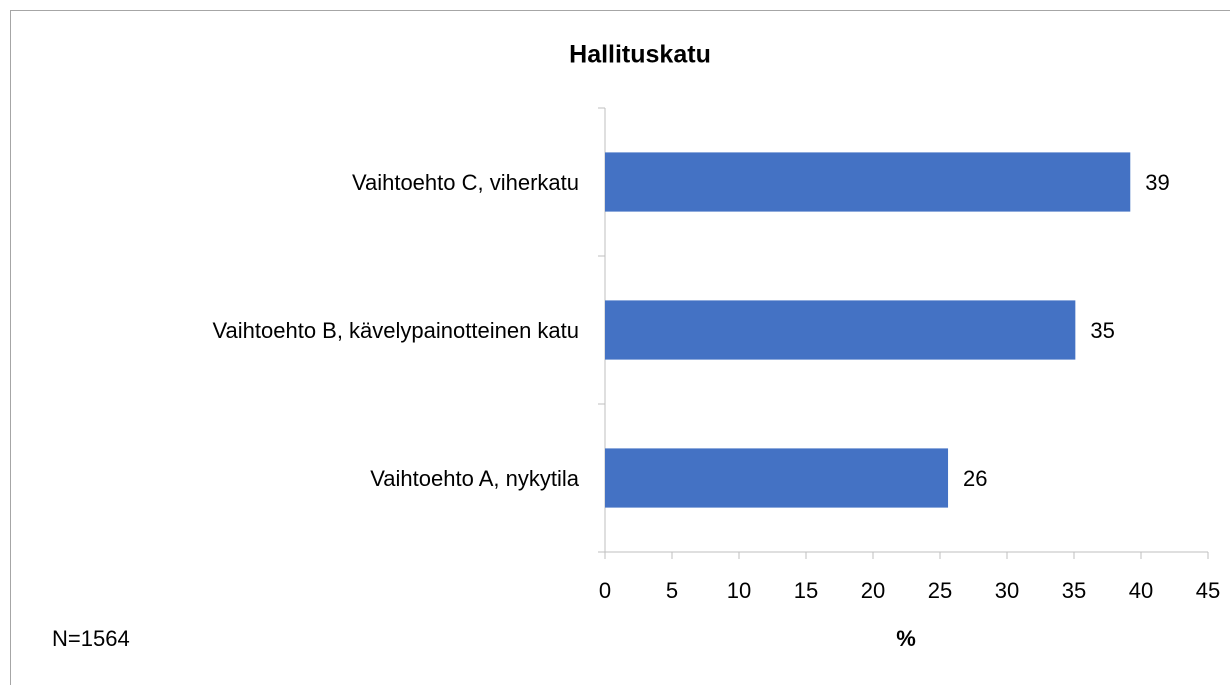  What do you see at coordinates (672, 590) in the screenshot?
I see `x-tick-label: 5` at bounding box center [672, 590].